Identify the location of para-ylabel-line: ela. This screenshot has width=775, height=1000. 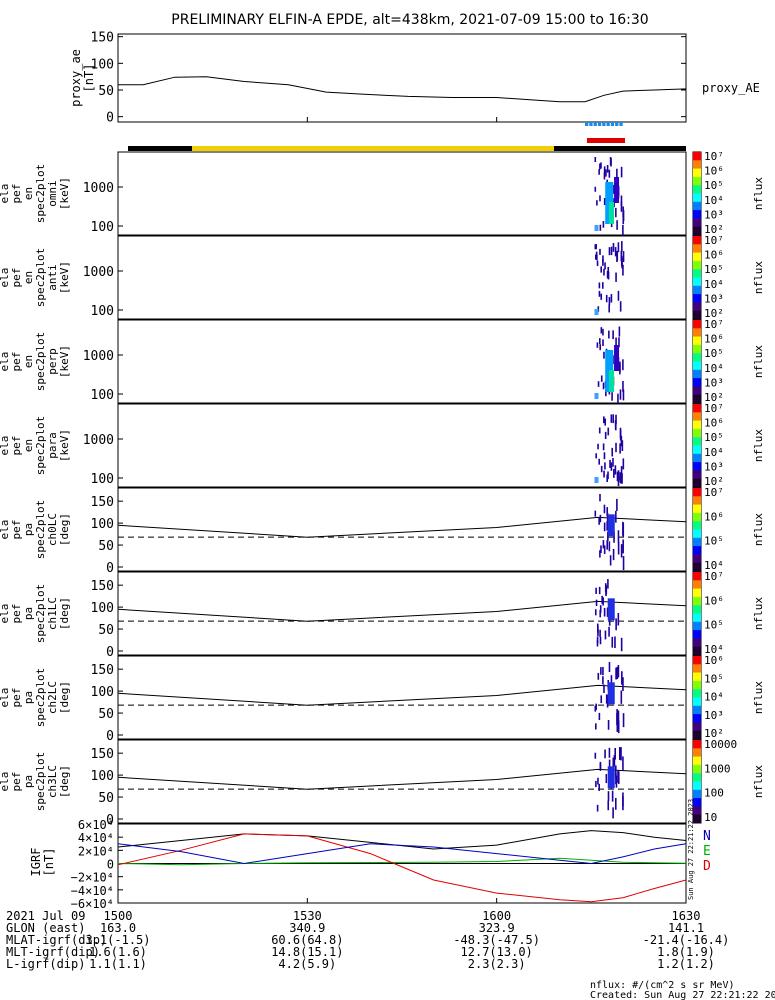
(5, 446).